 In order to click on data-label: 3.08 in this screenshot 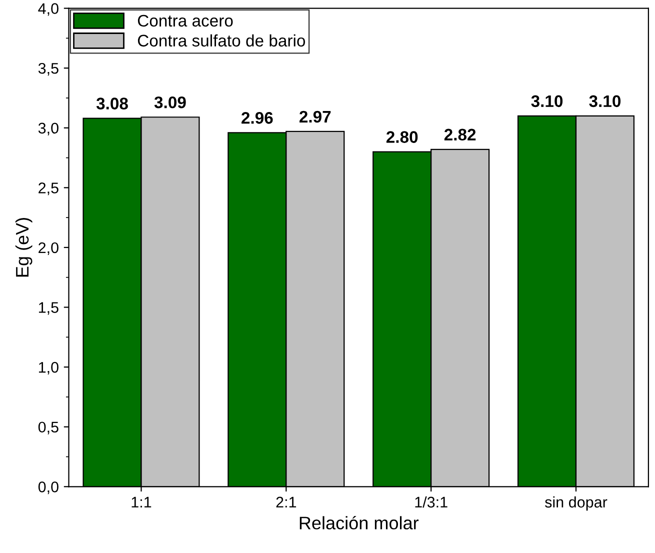, I will do `click(112, 104)`.